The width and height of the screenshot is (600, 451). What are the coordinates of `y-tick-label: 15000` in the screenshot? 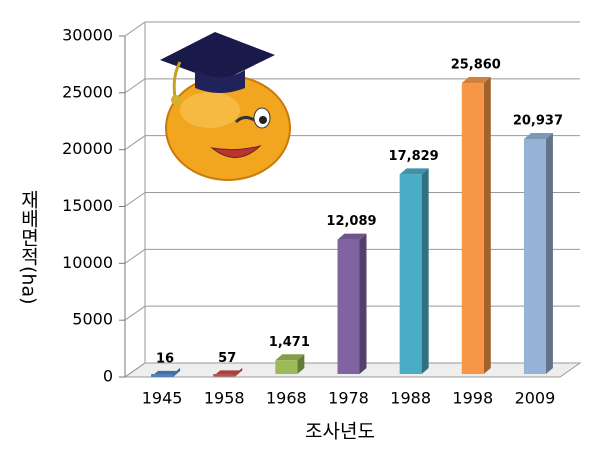 It's located at (87, 205).